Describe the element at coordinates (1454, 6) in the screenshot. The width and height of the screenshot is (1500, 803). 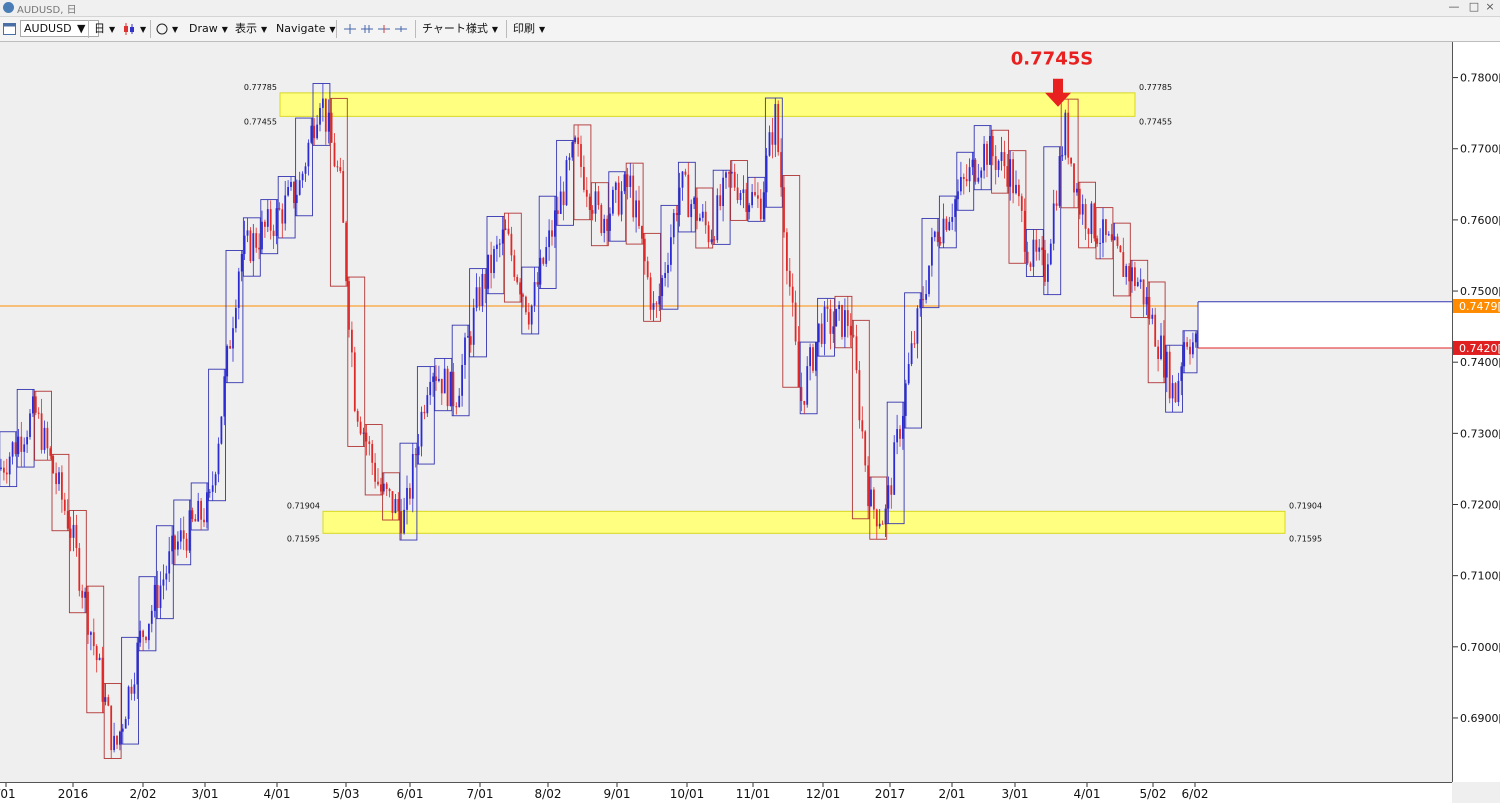
I see `minimize-icon: —` at that location.